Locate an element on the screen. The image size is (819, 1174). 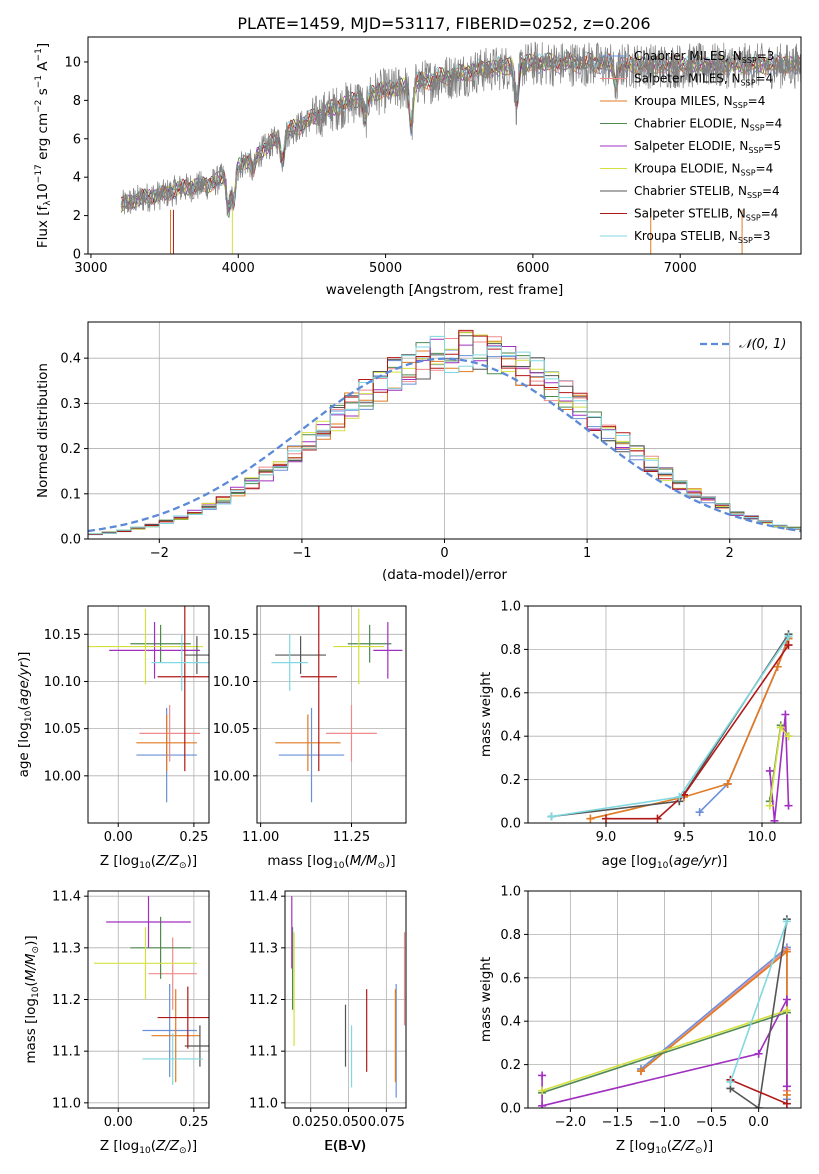
weight-line-chabrier-elodie is located at coordinates (664, 1052).